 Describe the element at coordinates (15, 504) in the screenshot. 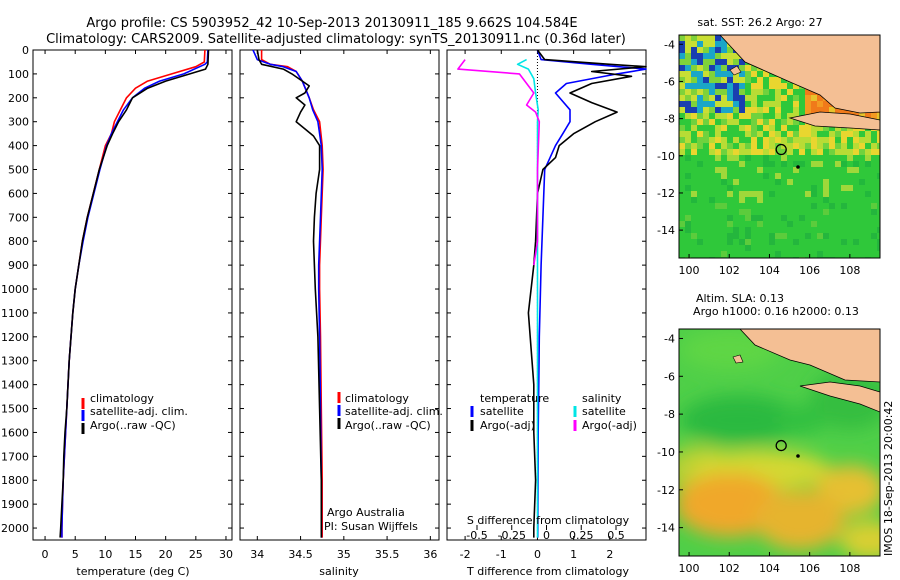

I see `y-tick-label: 1900` at that location.